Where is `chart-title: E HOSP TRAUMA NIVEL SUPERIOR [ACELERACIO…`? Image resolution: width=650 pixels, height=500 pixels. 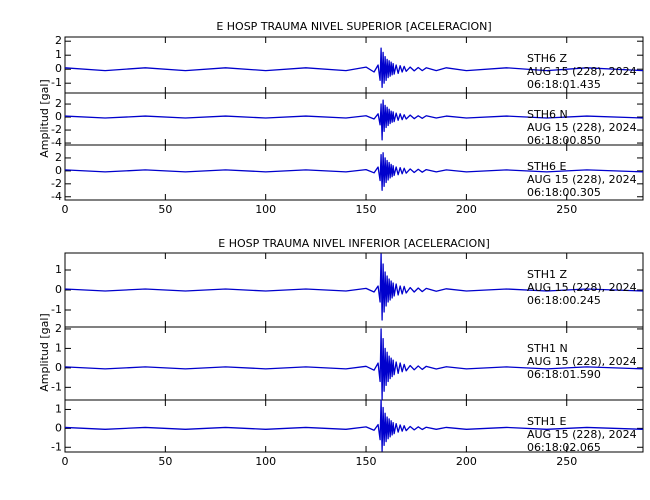
chart-title: E HOSP TRAUMA NIVEL SUPERIOR [ACELERACIO… is located at coordinates (353, 26).